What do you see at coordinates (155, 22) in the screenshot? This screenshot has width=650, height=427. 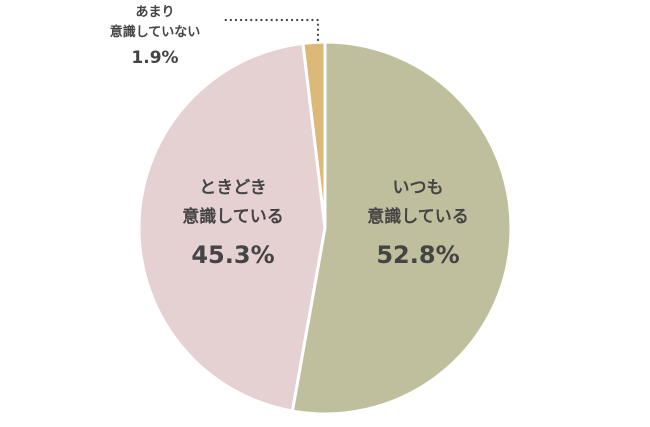 I see `slice-label: あまり意識していない` at bounding box center [155, 22].